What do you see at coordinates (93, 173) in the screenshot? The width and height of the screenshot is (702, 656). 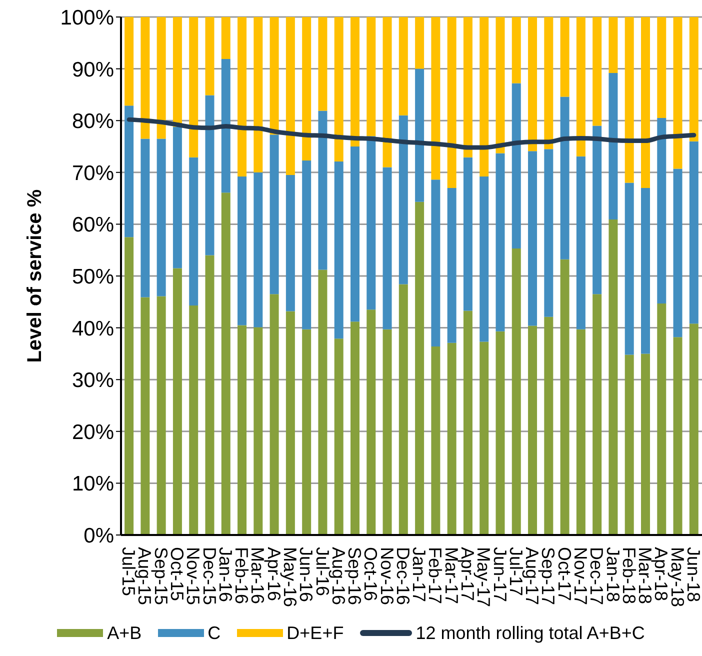 I see `y-tick-label: 70%` at bounding box center [93, 173].